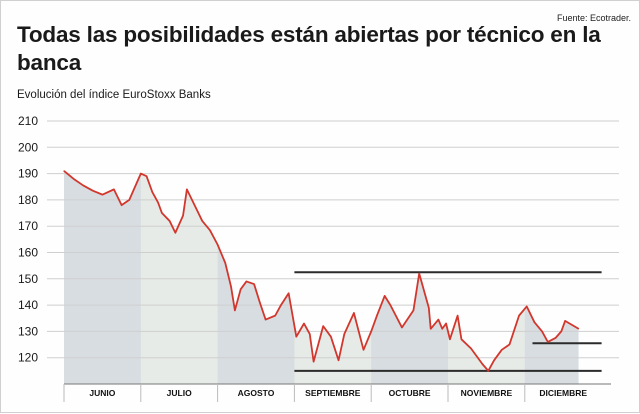  I want to click on level-lines, so click(448, 321).